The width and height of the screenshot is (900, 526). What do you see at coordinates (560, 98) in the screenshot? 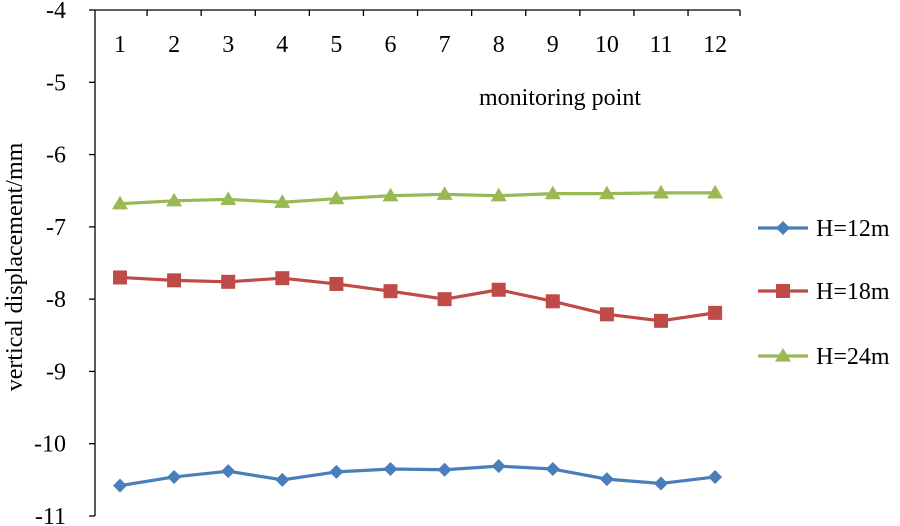
I see `x-axis-title: monitoring point` at bounding box center [560, 98].